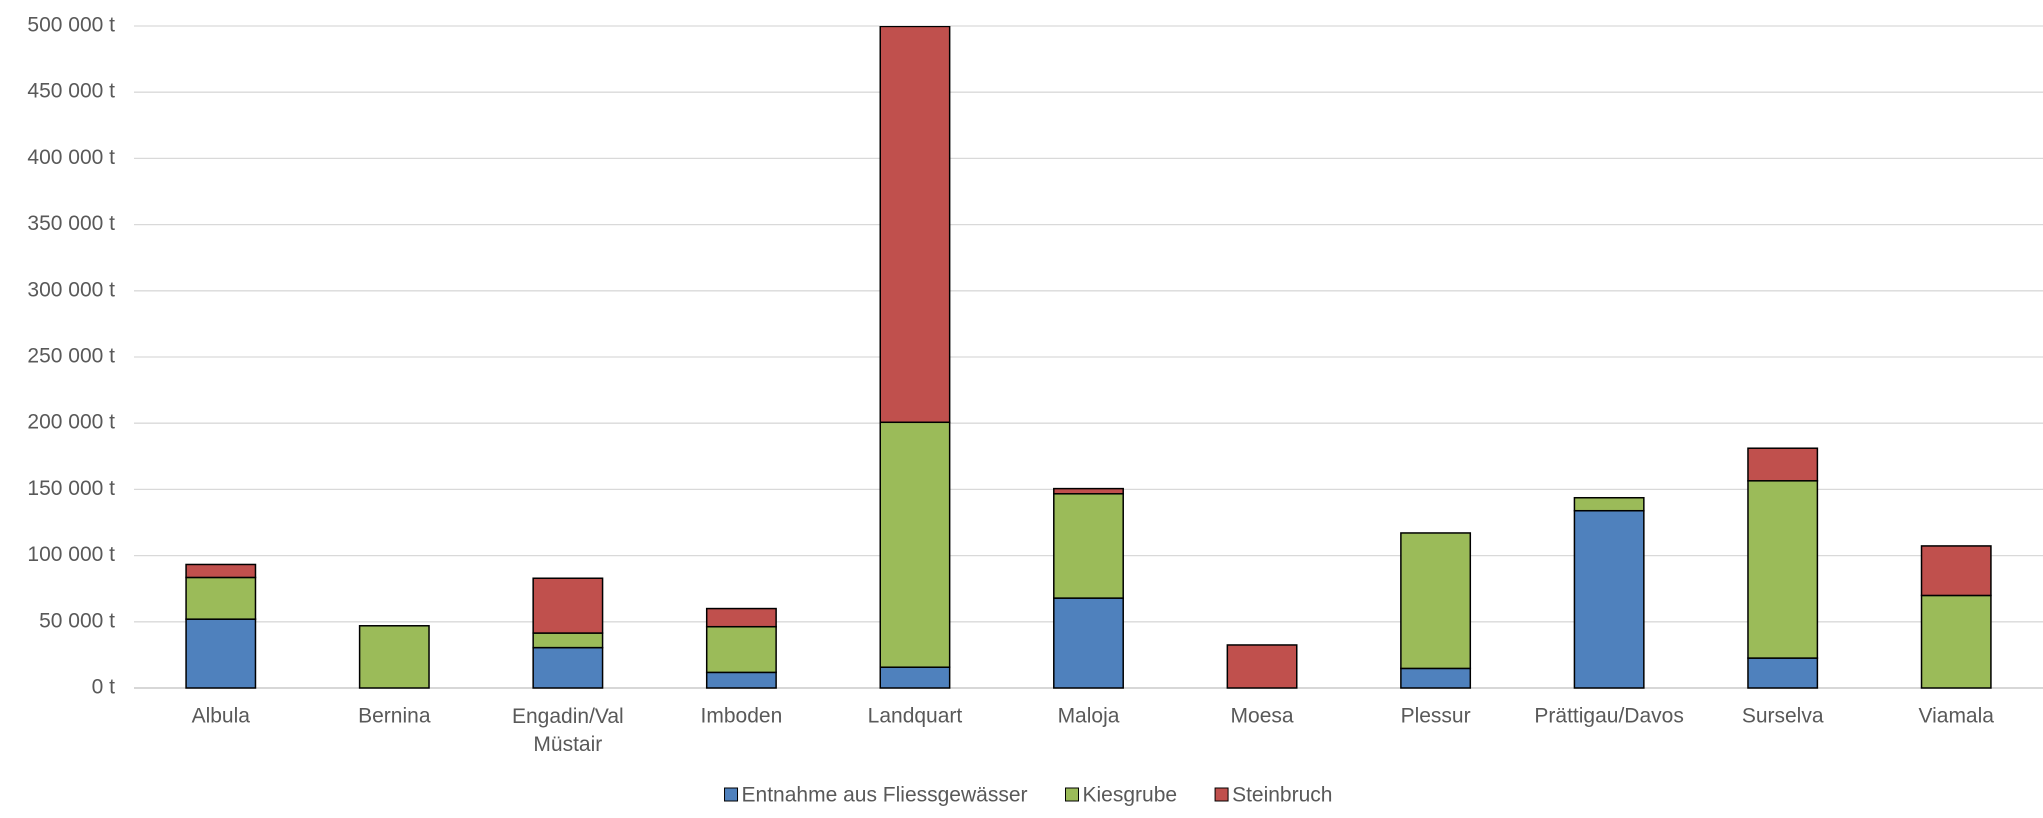  I want to click on y-tick-label: 0 t, so click(104, 687).